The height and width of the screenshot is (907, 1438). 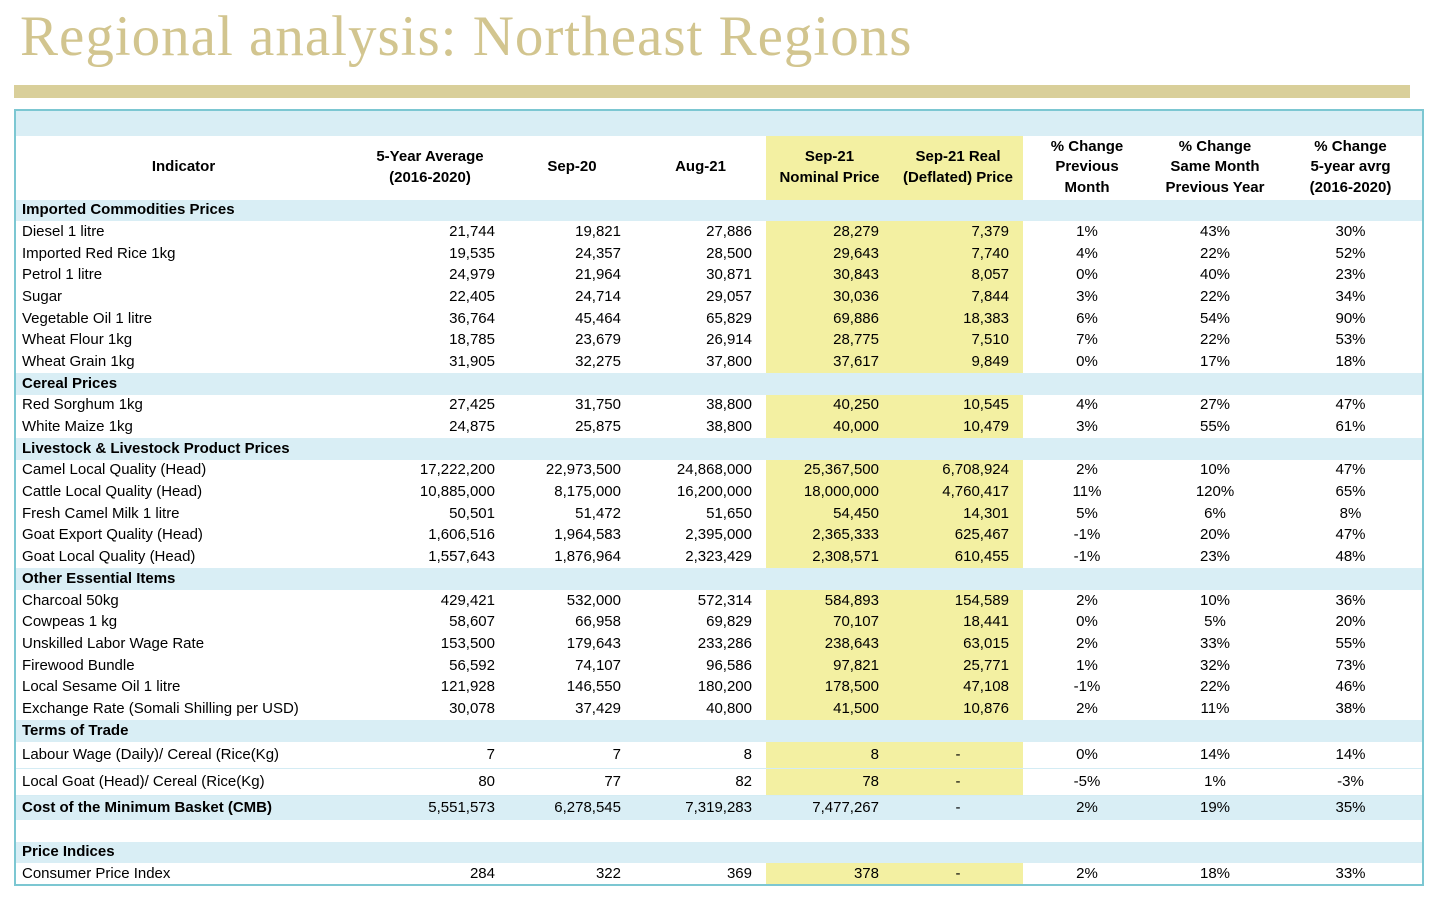 I want to click on cell-indicator: Cost of the Minimum Basket (CMB), so click(x=183, y=807).